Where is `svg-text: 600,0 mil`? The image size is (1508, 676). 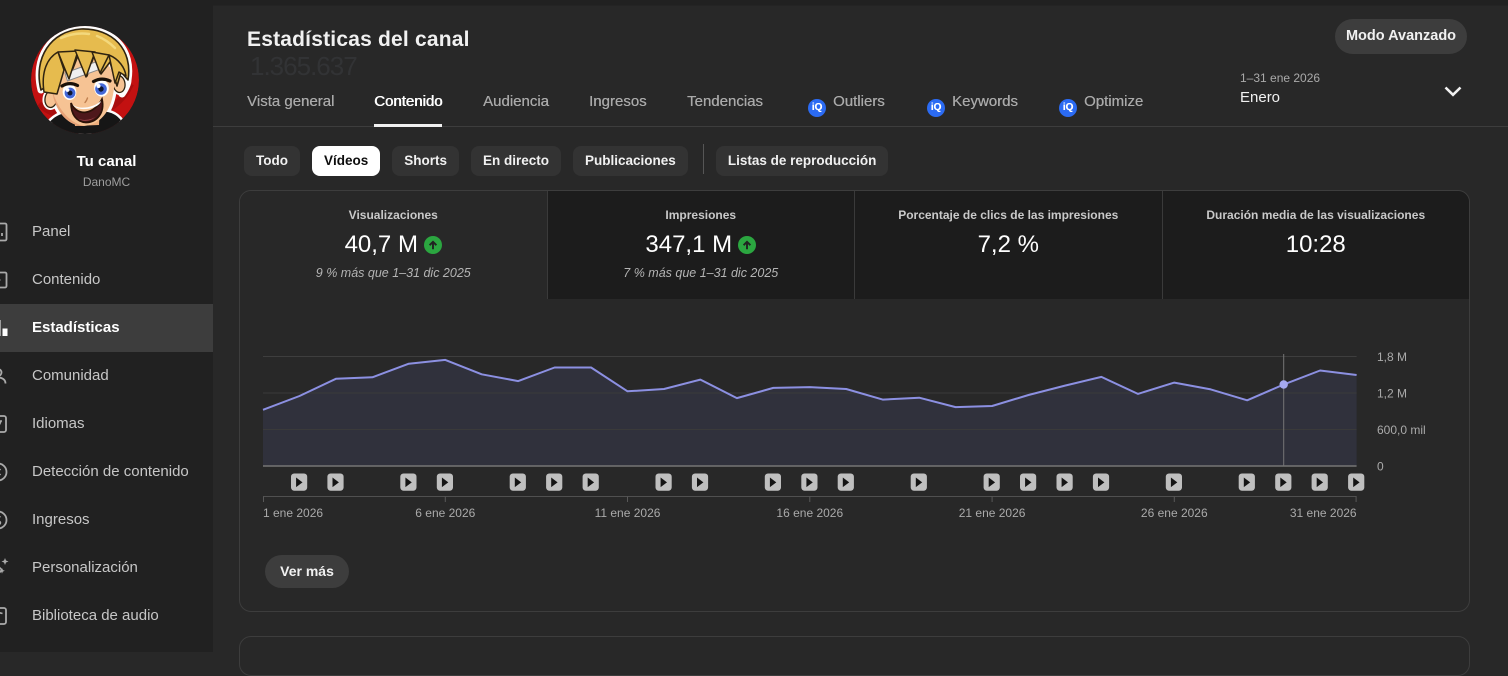 svg-text: 600,0 mil is located at coordinates (1401, 430).